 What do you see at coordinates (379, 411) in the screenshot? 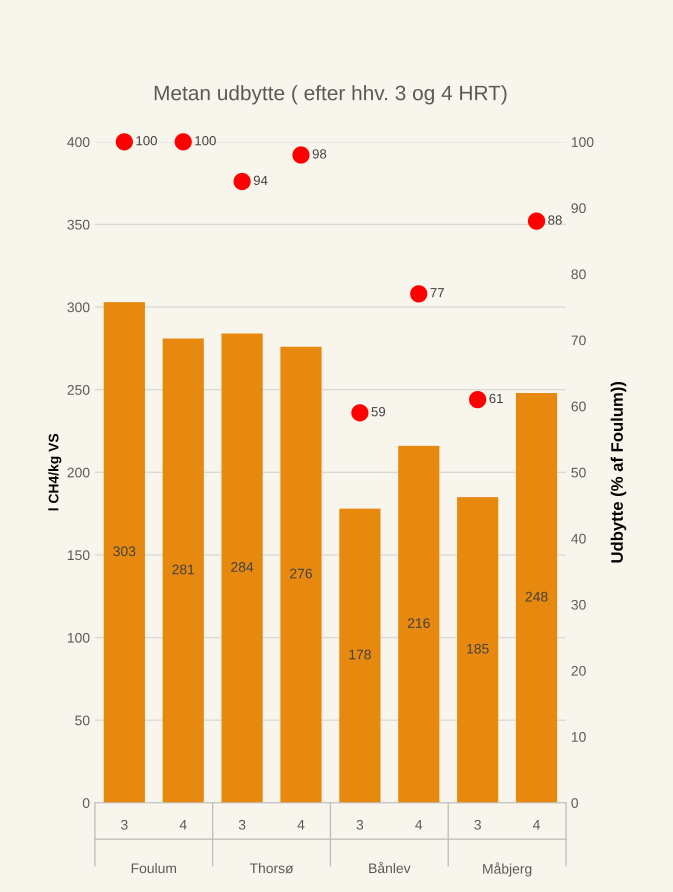
I see `data-label: 59` at bounding box center [379, 411].